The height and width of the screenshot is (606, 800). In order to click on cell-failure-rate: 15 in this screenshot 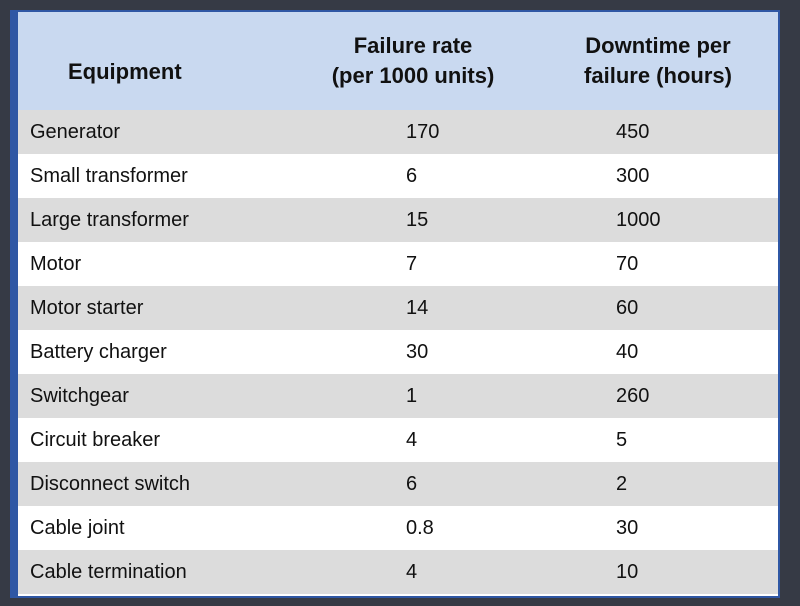, I will do `click(417, 219)`.